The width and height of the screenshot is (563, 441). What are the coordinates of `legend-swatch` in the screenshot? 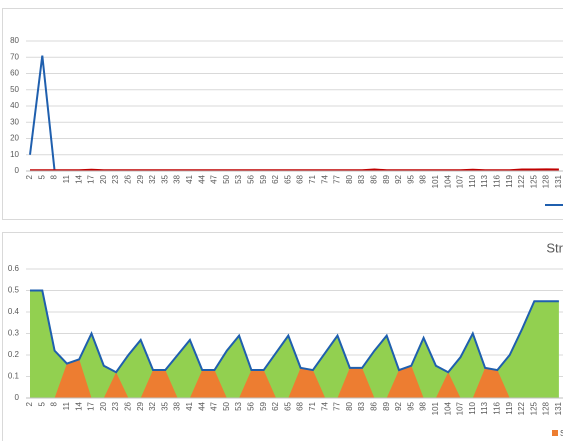 It's located at (555, 433).